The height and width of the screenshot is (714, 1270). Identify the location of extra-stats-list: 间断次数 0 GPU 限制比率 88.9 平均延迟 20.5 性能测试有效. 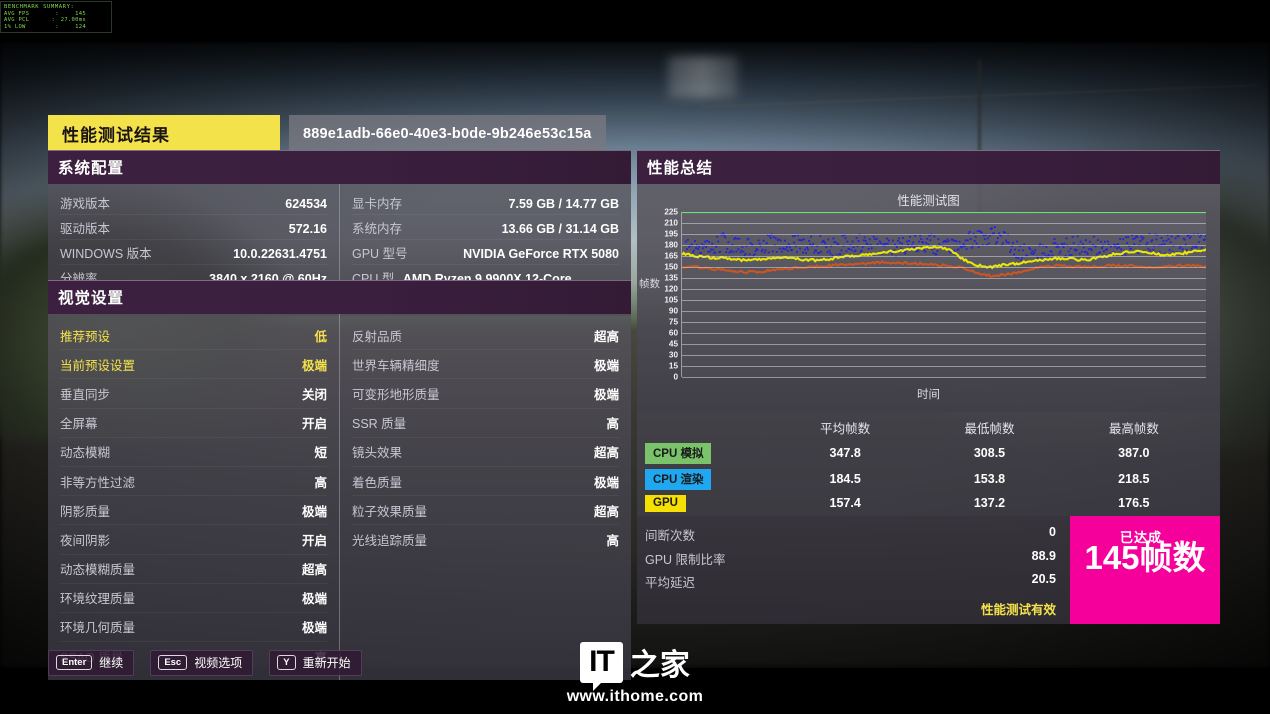
(853, 570).